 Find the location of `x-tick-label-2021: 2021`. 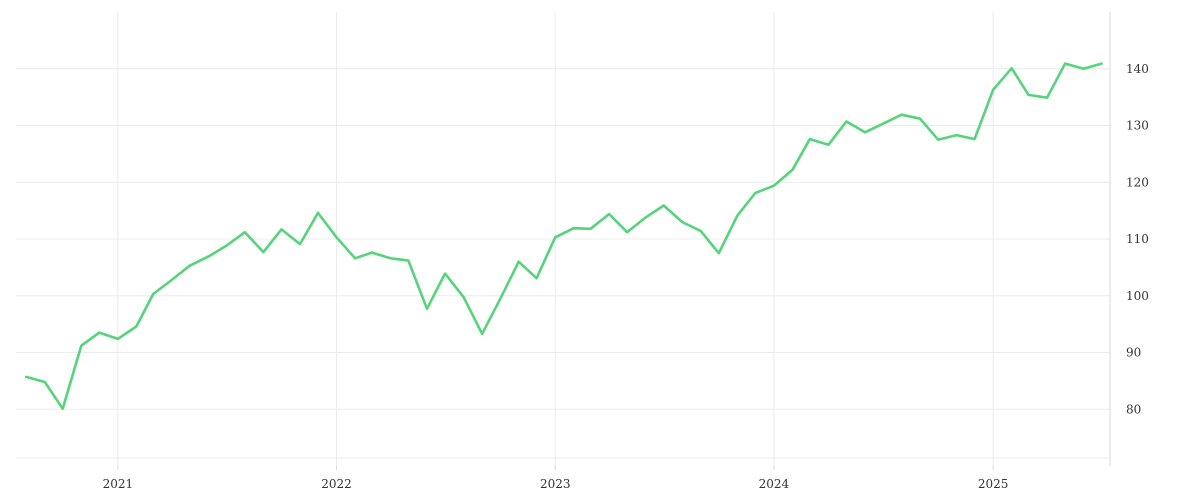

x-tick-label-2021: 2021 is located at coordinates (118, 484).